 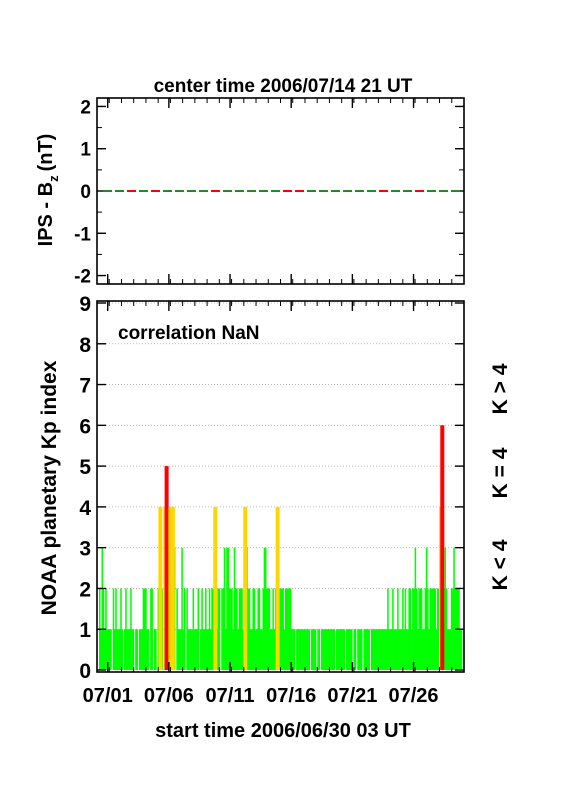 I want to click on kp-y-tick-label: 3, so click(x=85, y=549).